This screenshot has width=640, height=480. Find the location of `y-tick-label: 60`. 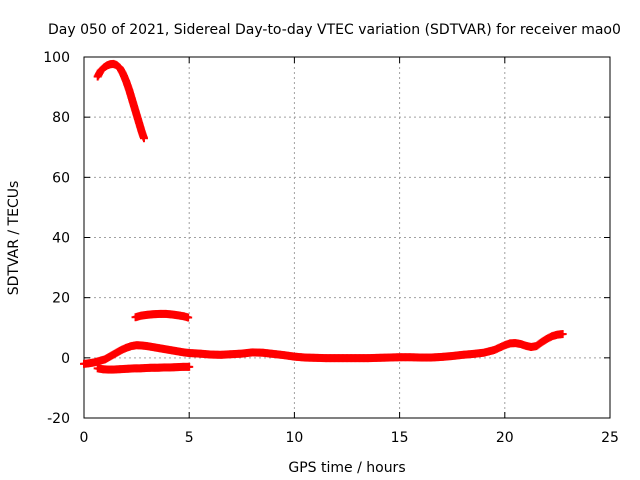

y-tick-label: 60 is located at coordinates (61, 178).